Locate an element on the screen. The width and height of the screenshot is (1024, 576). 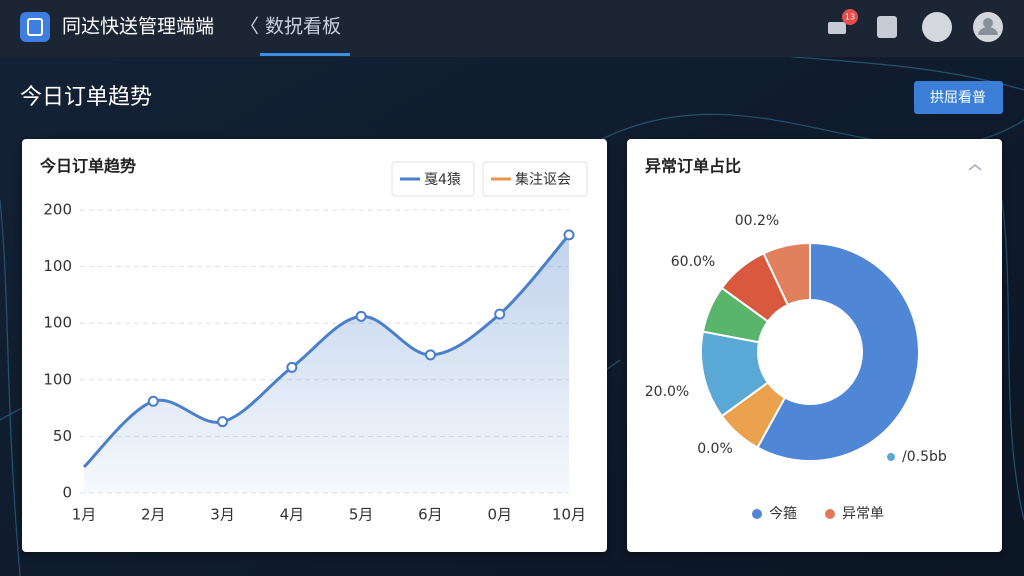
view-button is located at coordinates (958, 97).